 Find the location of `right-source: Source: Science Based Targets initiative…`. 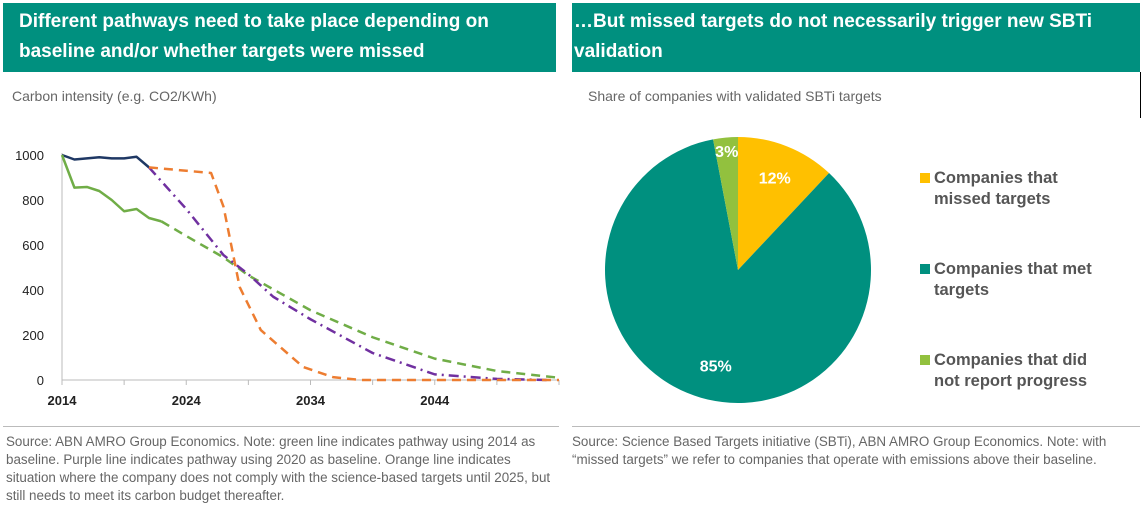

right-source: Source: Science Based Targets initiative… is located at coordinates (856, 447).